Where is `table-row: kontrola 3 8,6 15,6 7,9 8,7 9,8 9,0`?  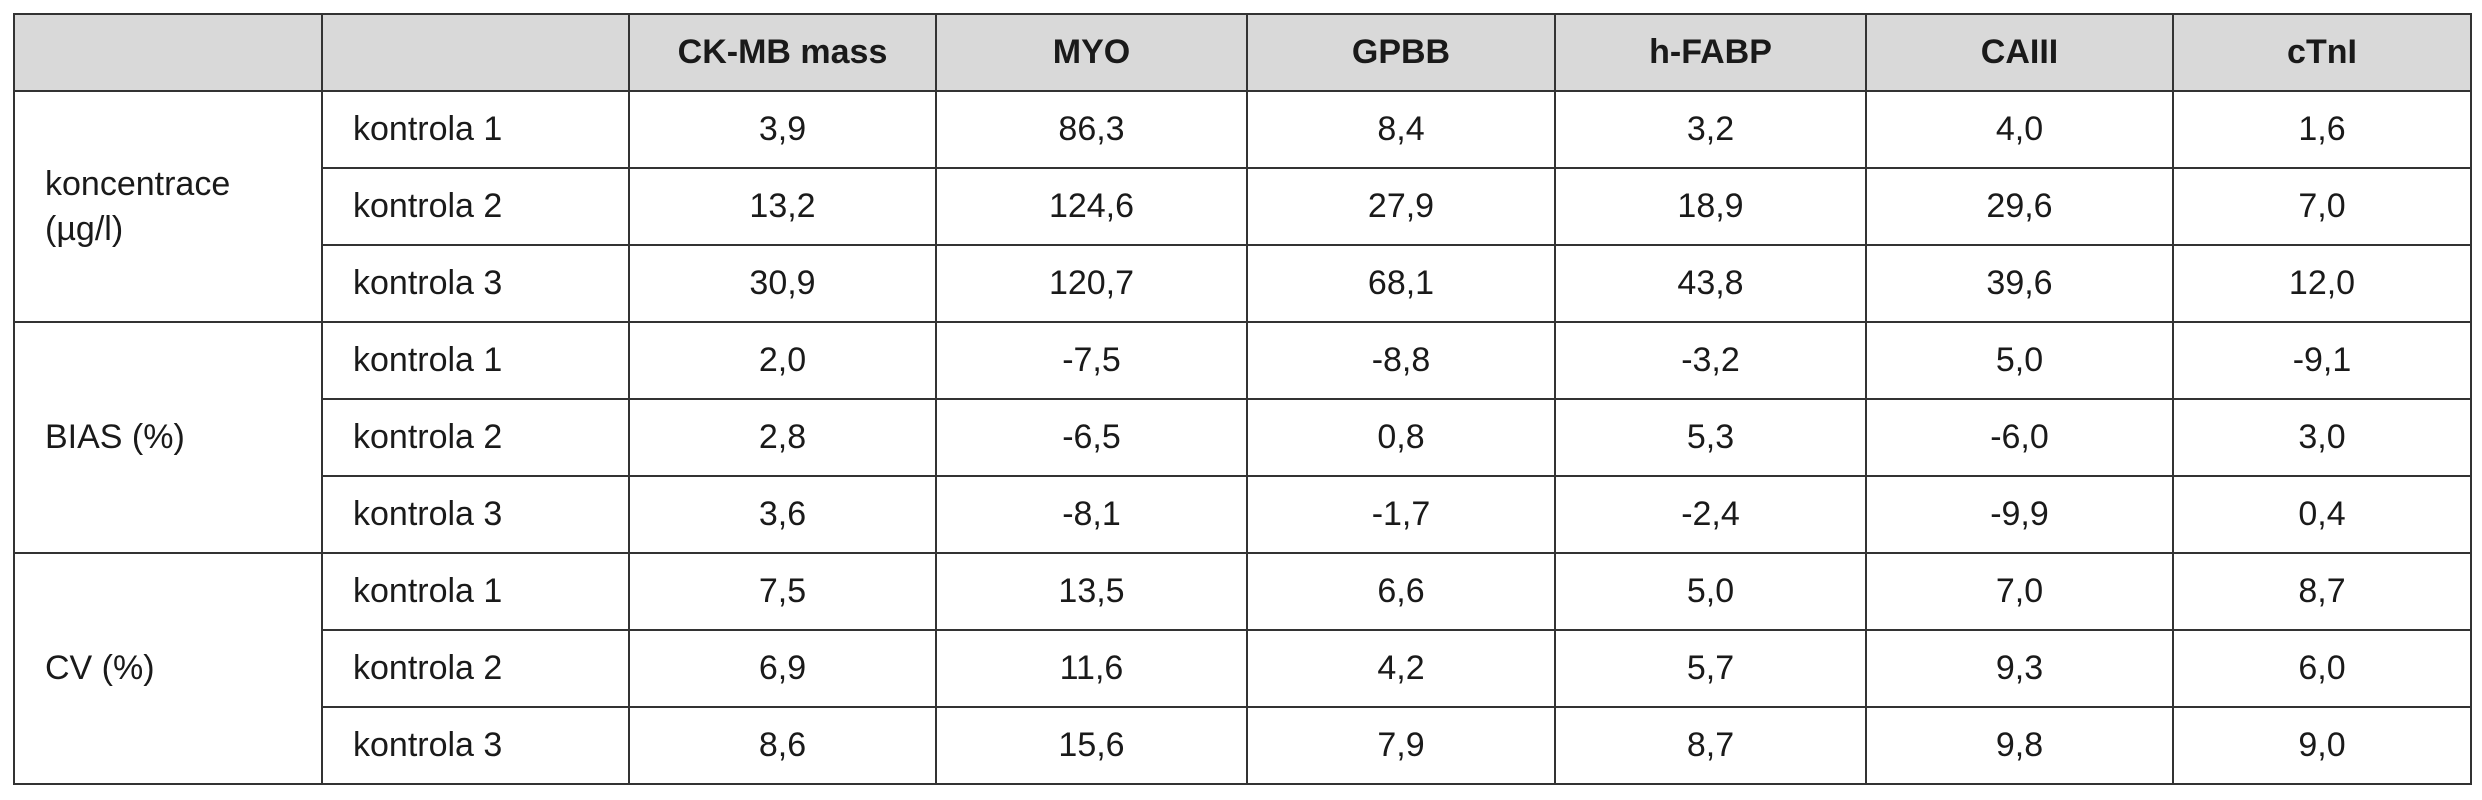
table-row: kontrola 3 8,6 15,6 7,9 8,7 9,8 9,0 is located at coordinates (1243, 745).